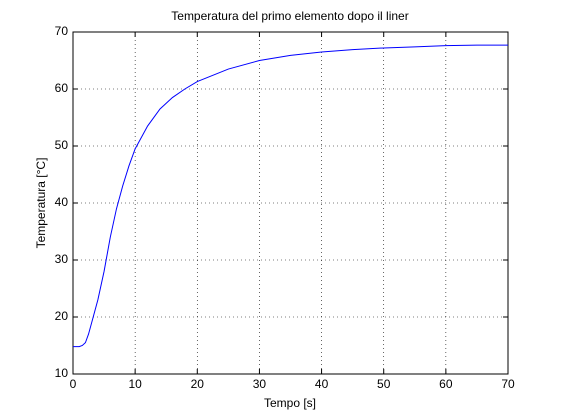 This screenshot has width=561, height=420. Describe the element at coordinates (135, 384) in the screenshot. I see `x-tick-label: 10` at that location.